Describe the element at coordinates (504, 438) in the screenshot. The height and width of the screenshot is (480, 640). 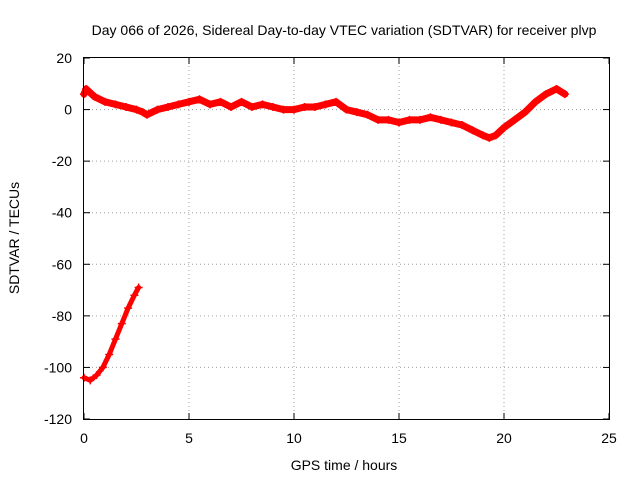
I see `x-tick-label: 20` at that location.